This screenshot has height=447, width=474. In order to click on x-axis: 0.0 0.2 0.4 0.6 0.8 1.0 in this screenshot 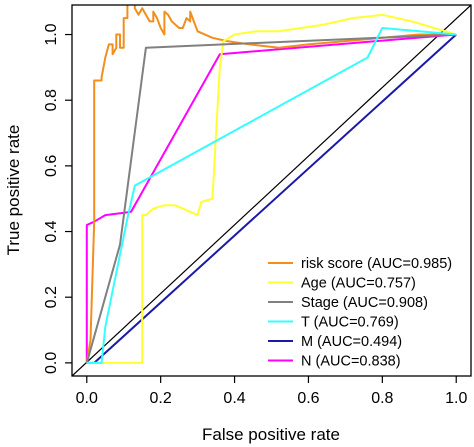, I will do `click(271, 391)`.